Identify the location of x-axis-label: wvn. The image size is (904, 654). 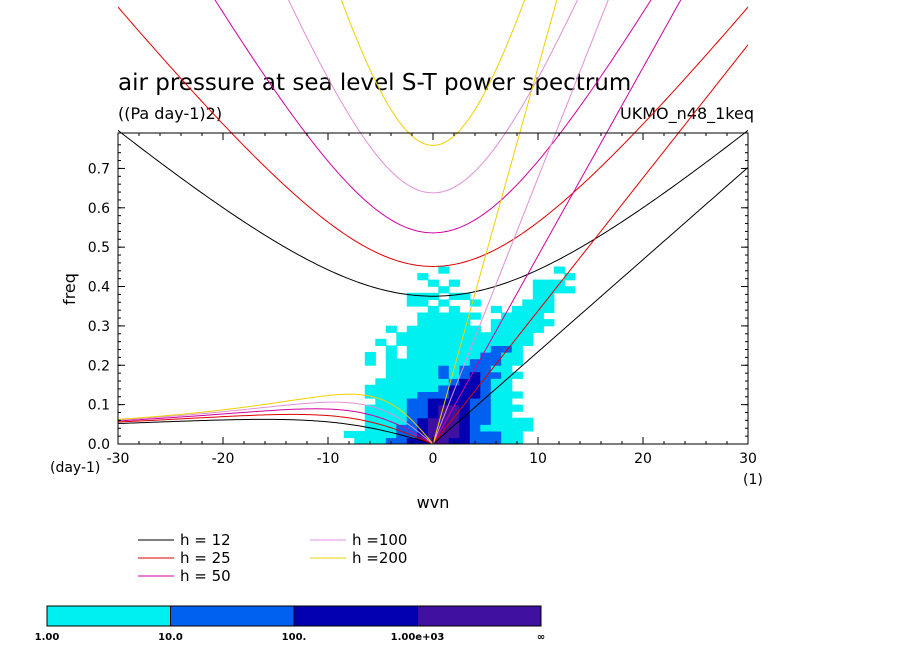
(433, 502).